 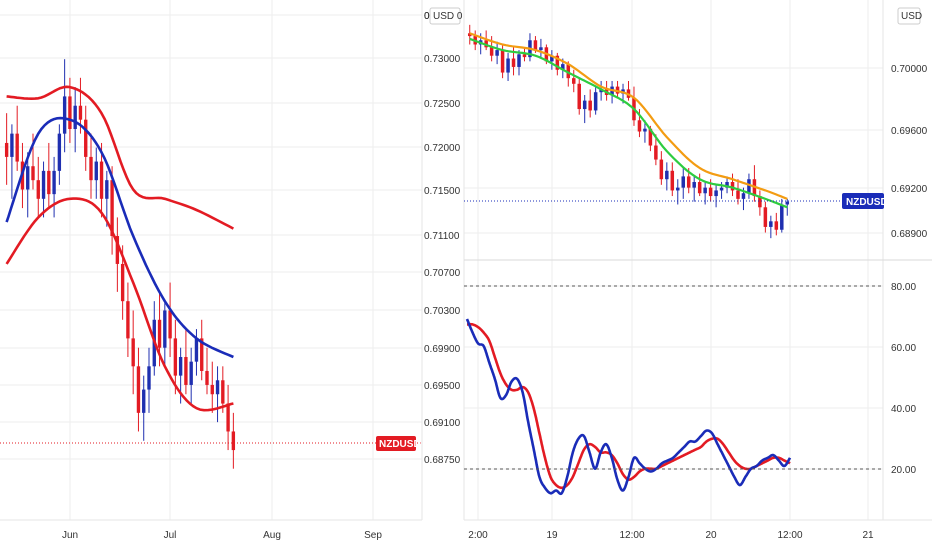 I want to click on right-symbol-tag, so click(x=863, y=201).